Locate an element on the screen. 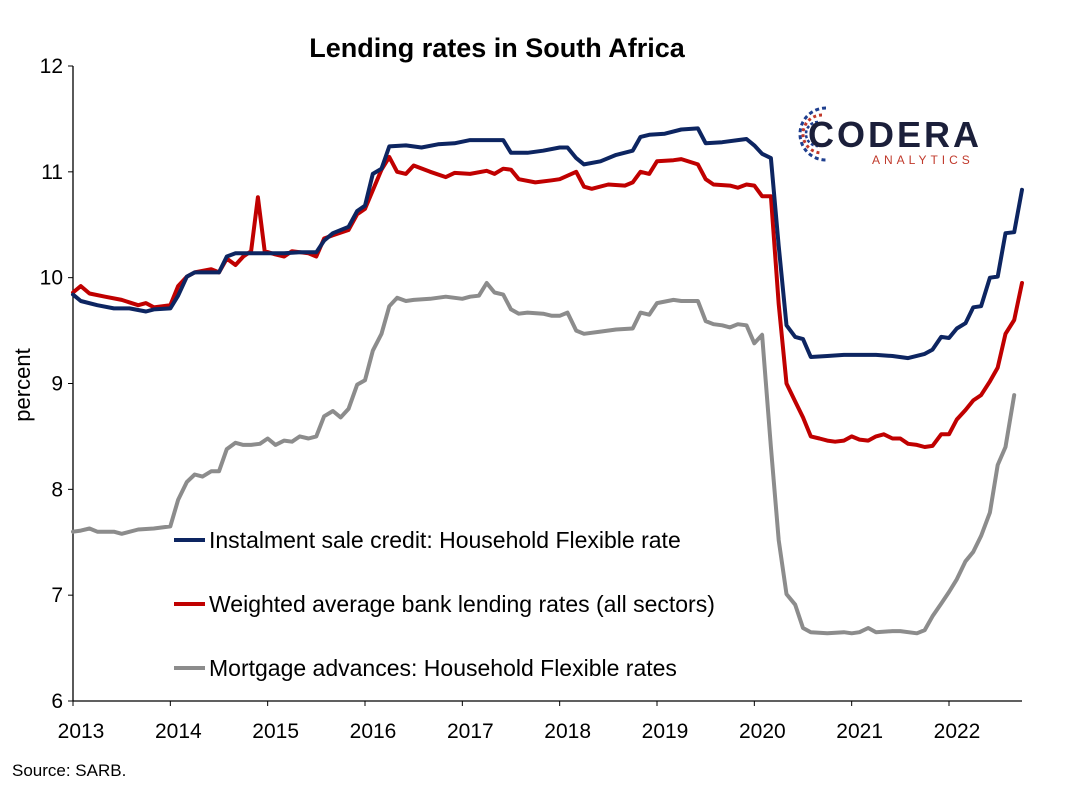 The width and height of the screenshot is (1080, 791). y-tick-label: 8 is located at coordinates (57, 489).